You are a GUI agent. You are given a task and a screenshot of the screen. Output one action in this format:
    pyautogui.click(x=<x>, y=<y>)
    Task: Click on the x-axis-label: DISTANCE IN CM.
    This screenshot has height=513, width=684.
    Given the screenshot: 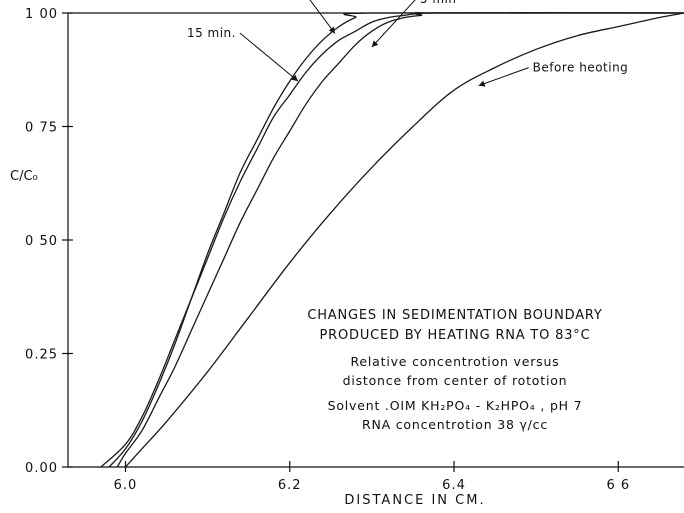 What is the action you would take?
    pyautogui.click(x=414, y=500)
    